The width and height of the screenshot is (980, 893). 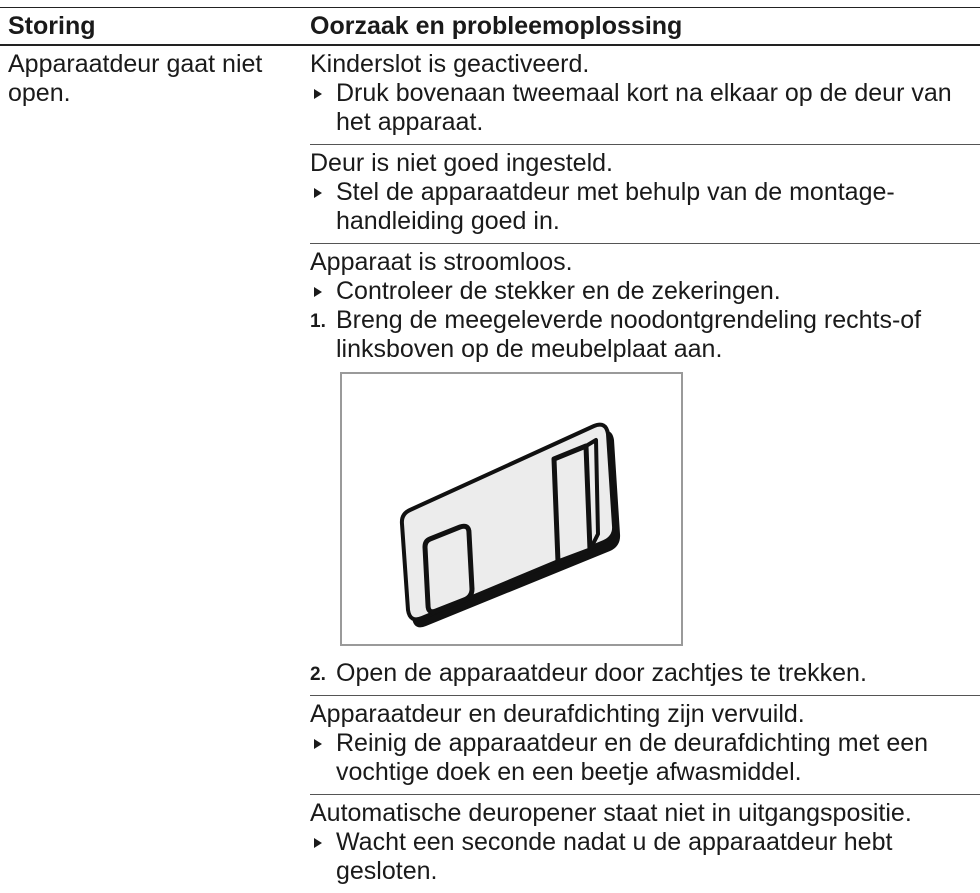 I want to click on step-text: Controleer de stekker en de zekeringen., so click(x=558, y=291).